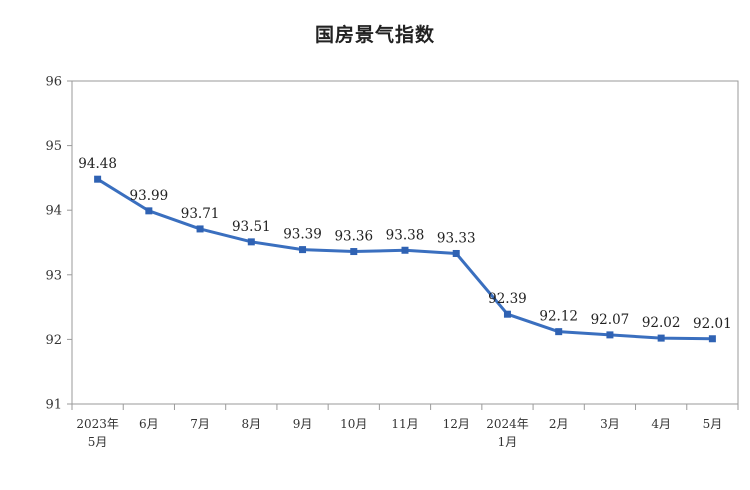  What do you see at coordinates (53, 211) in the screenshot?
I see `y-tick-label: 94` at bounding box center [53, 211].